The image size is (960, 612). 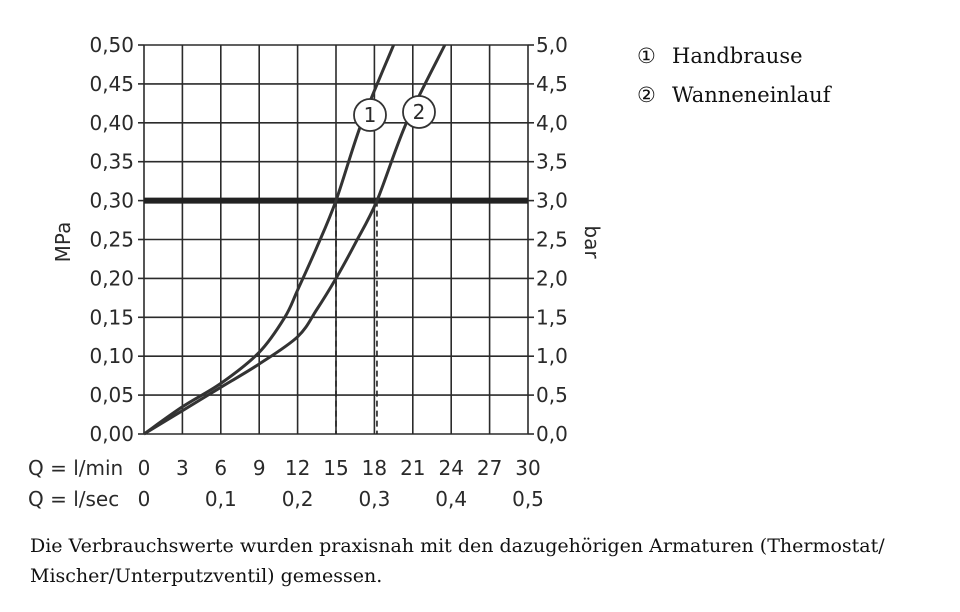 What do you see at coordinates (335, 468) in the screenshot?
I see `x-tick-lmin: 15` at bounding box center [335, 468].